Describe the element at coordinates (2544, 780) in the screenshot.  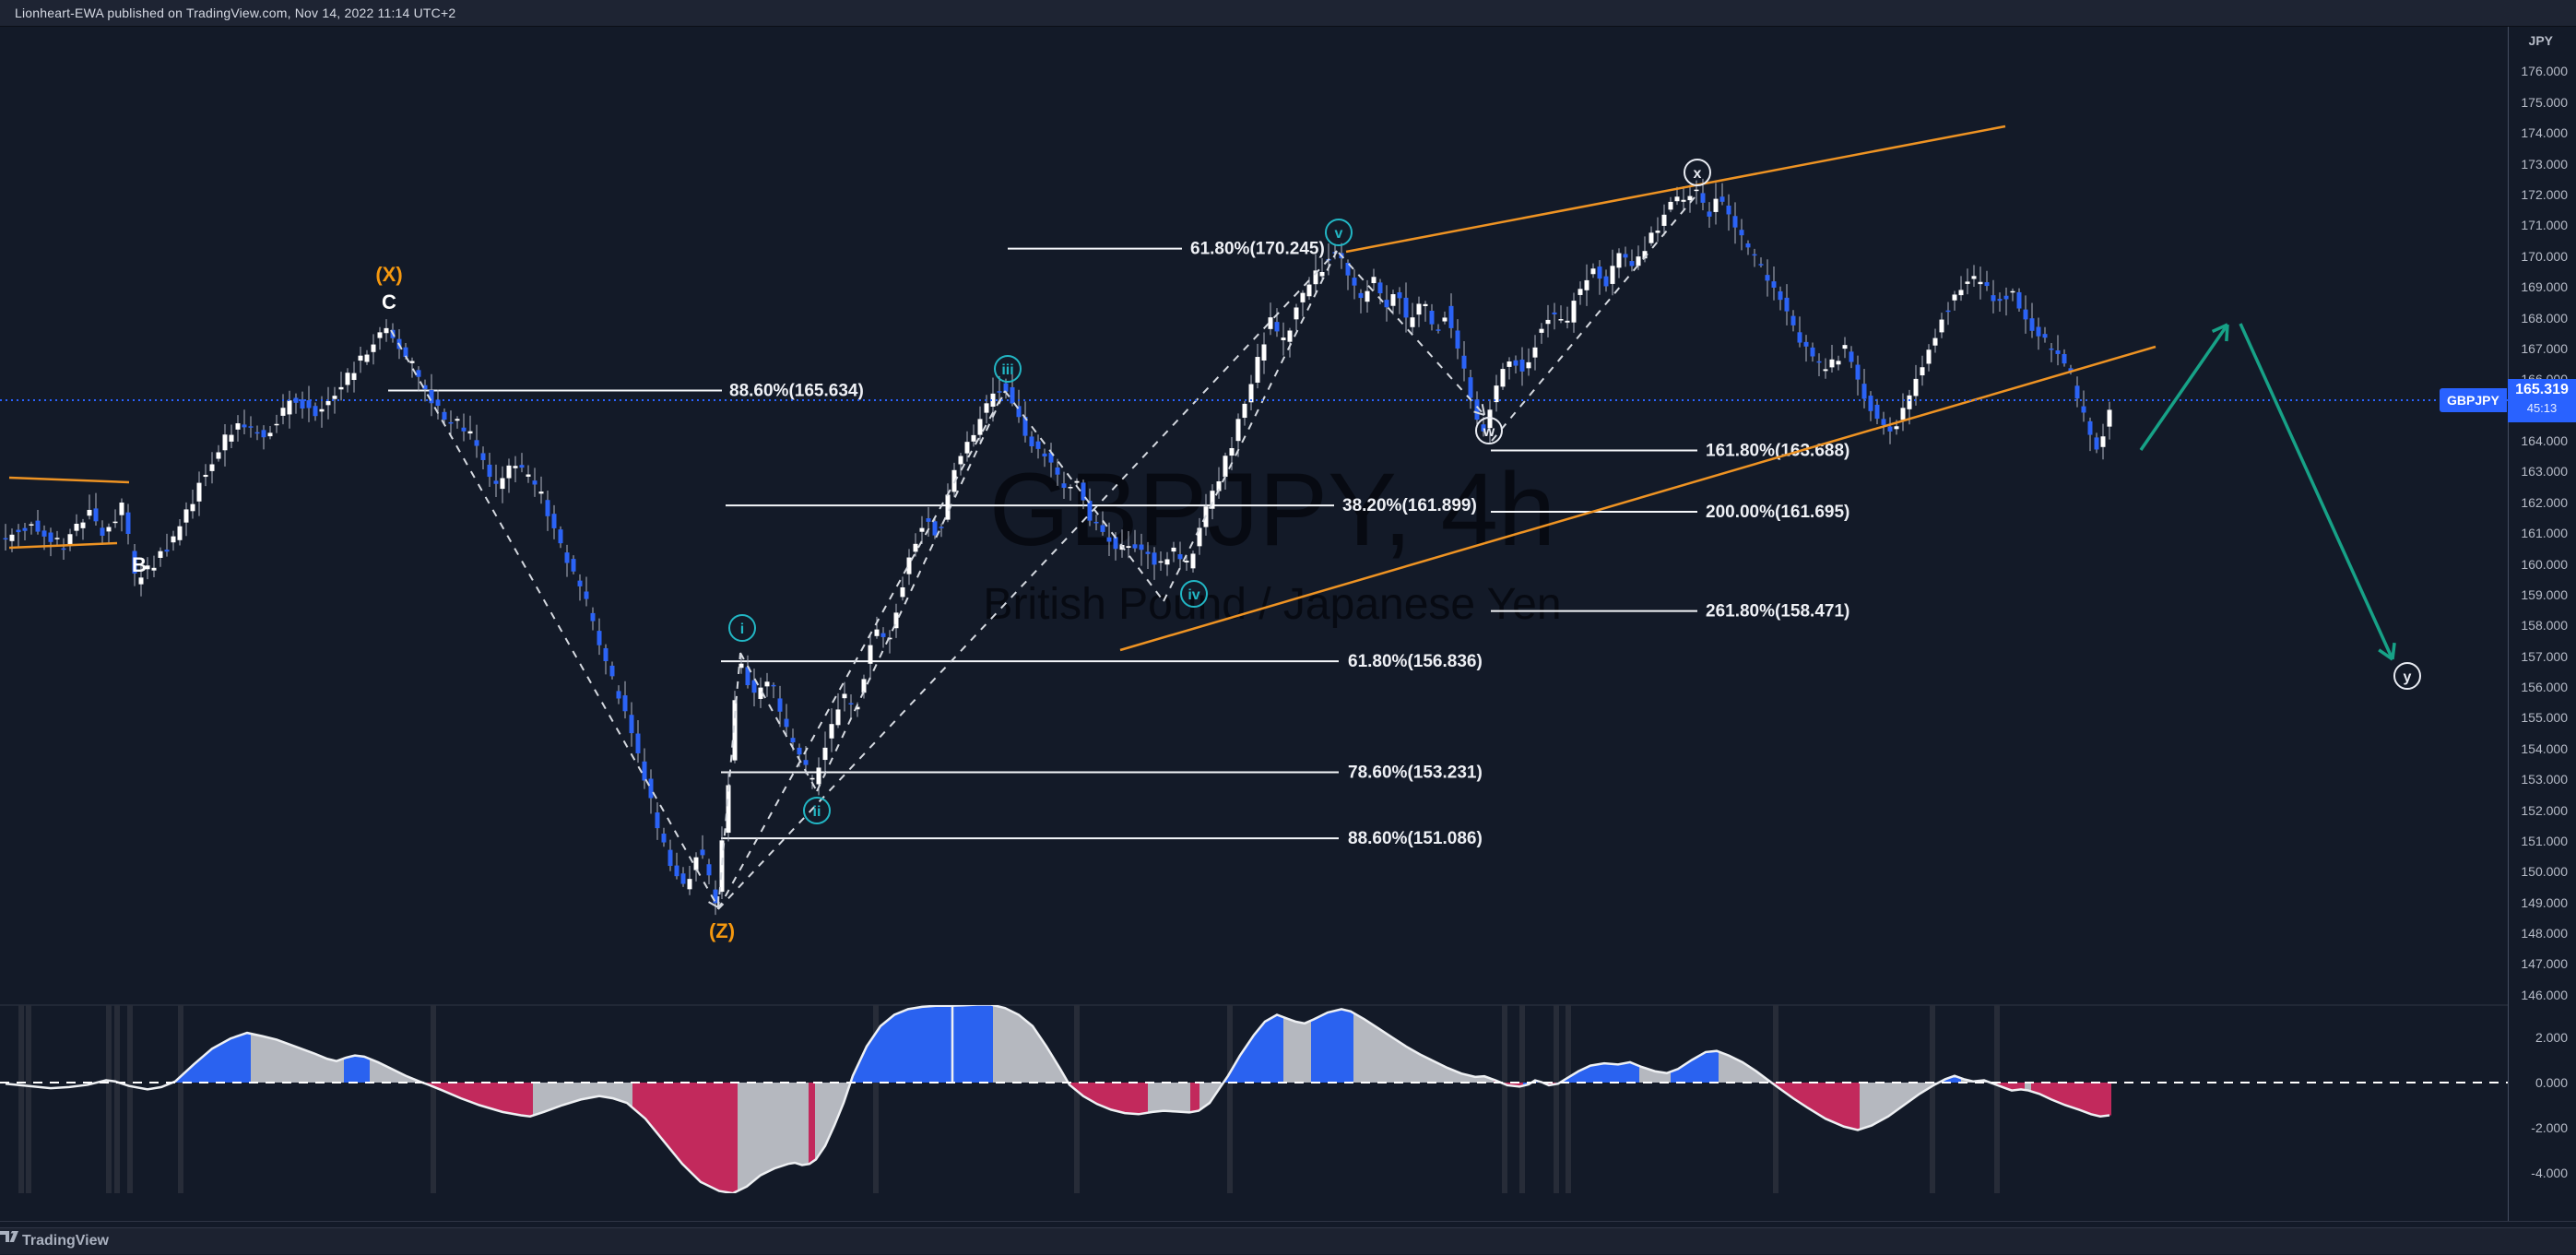
I see `price-tick-label: 153.000` at that location.